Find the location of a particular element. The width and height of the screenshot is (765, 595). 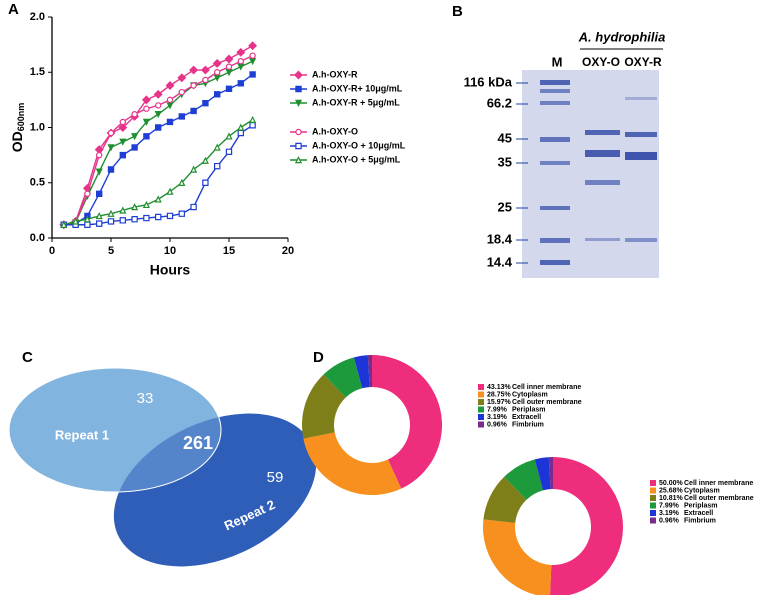

marker-label: 18.4 is located at coordinates (500, 238).